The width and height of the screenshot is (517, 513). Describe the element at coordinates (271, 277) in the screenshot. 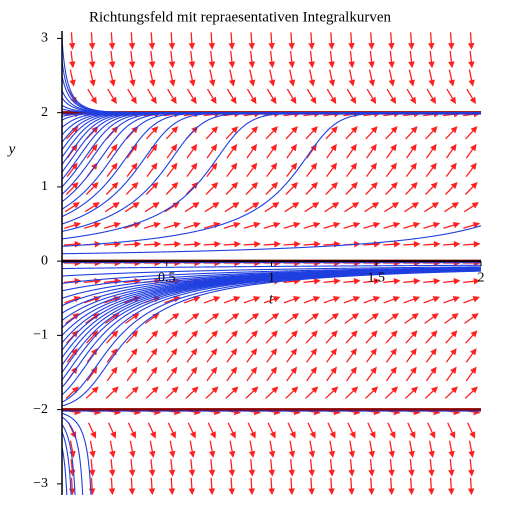

I see `x-tick-label: 1` at that location.